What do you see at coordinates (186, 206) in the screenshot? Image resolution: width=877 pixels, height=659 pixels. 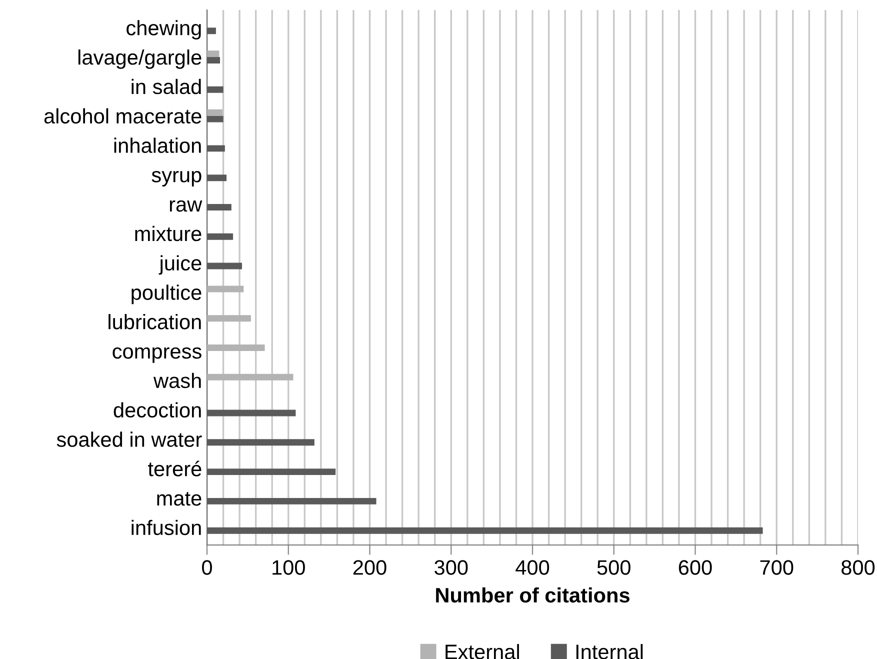 I see `y-tick-label: raw` at bounding box center [186, 206].